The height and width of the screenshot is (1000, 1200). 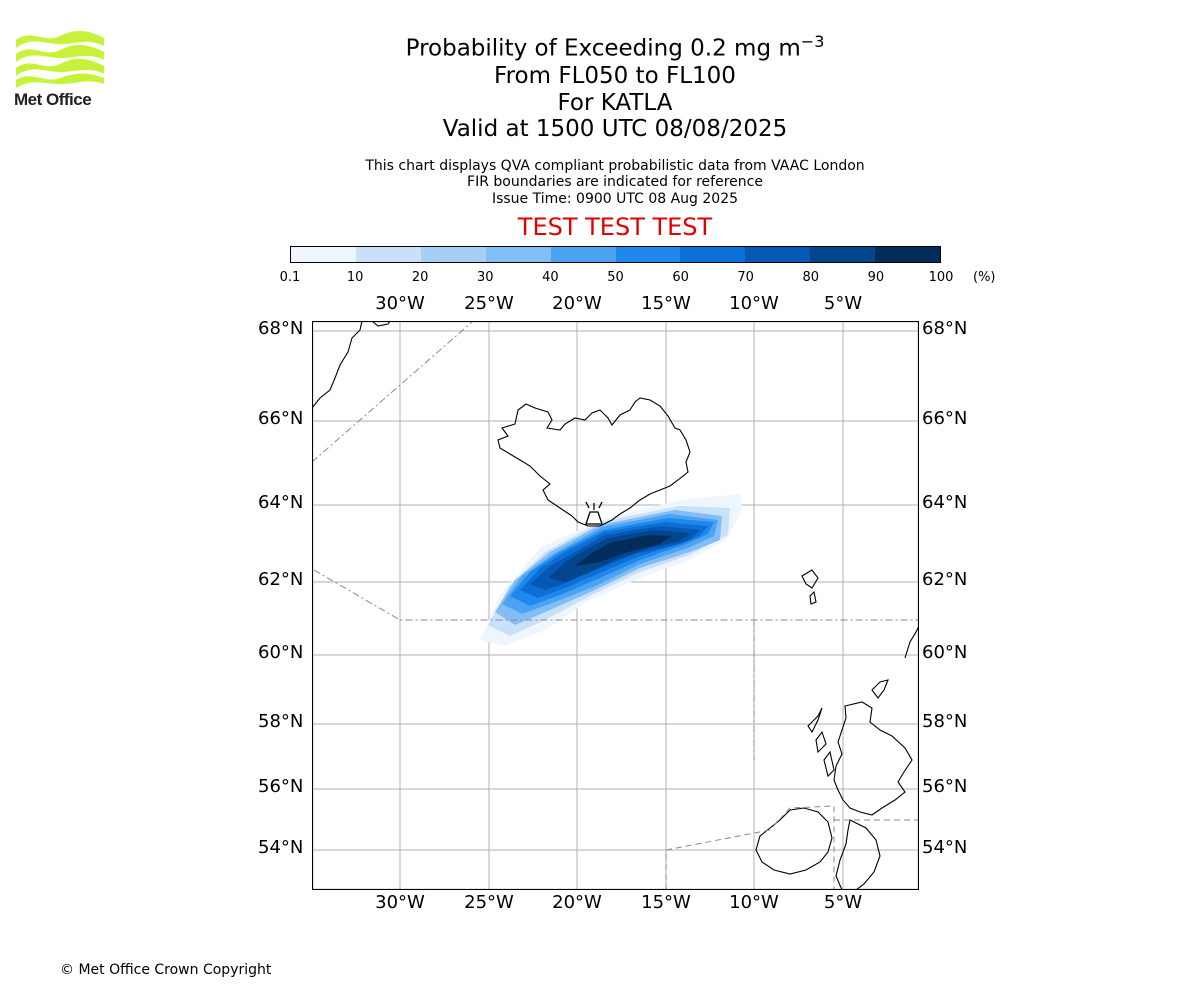 What do you see at coordinates (984, 277) in the screenshot?
I see `colorbar-unit: (%)` at bounding box center [984, 277].